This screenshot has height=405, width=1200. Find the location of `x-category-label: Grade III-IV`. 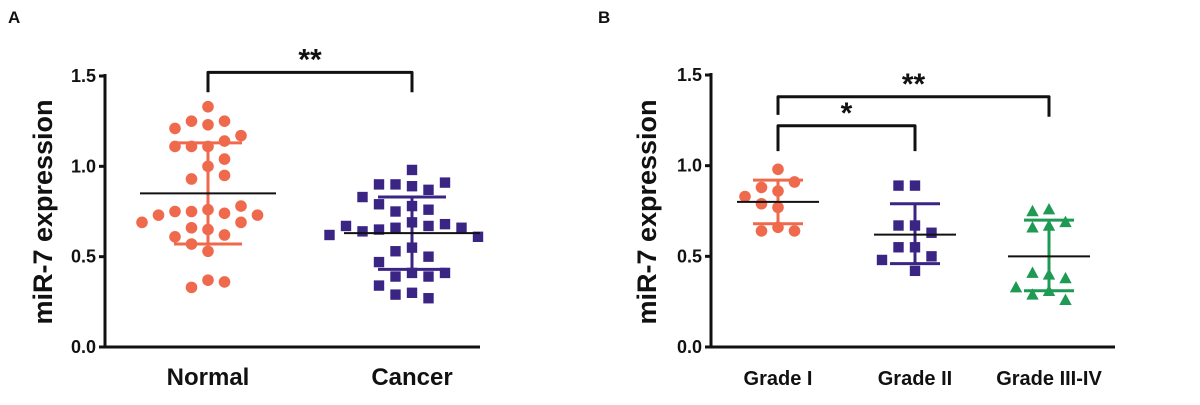

x-category-label: Grade III-IV is located at coordinates (1049, 379).